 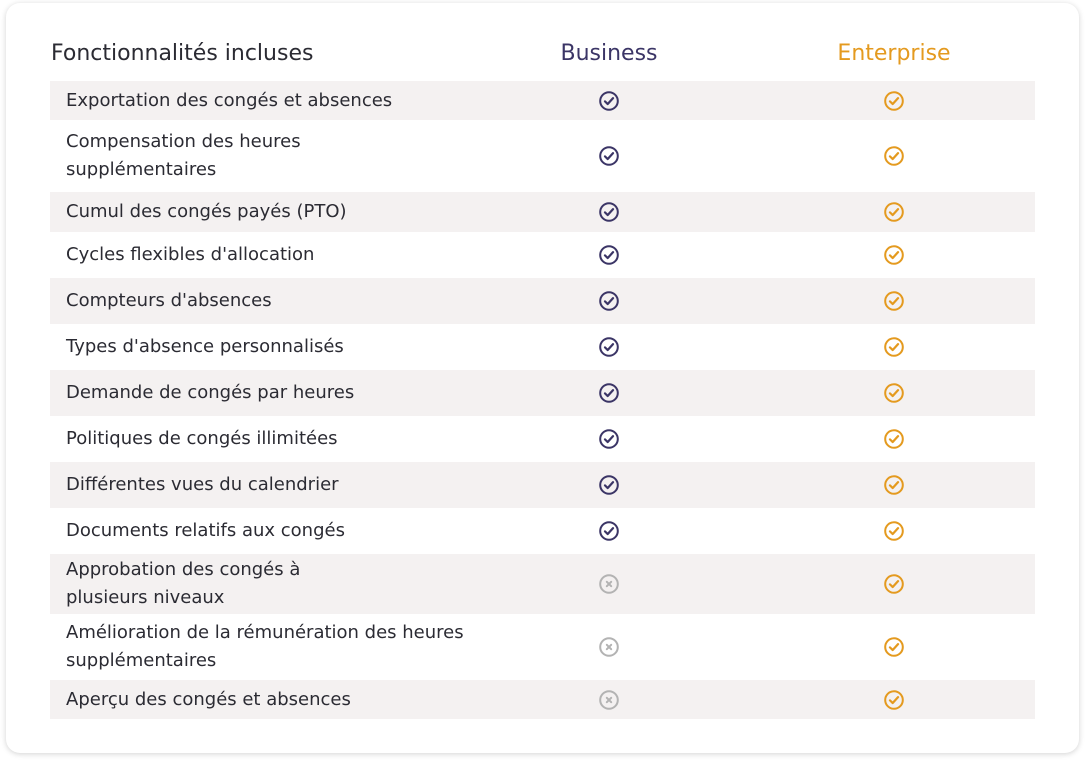 I want to click on feature-label: Demande de congés par heures, so click(x=210, y=392).